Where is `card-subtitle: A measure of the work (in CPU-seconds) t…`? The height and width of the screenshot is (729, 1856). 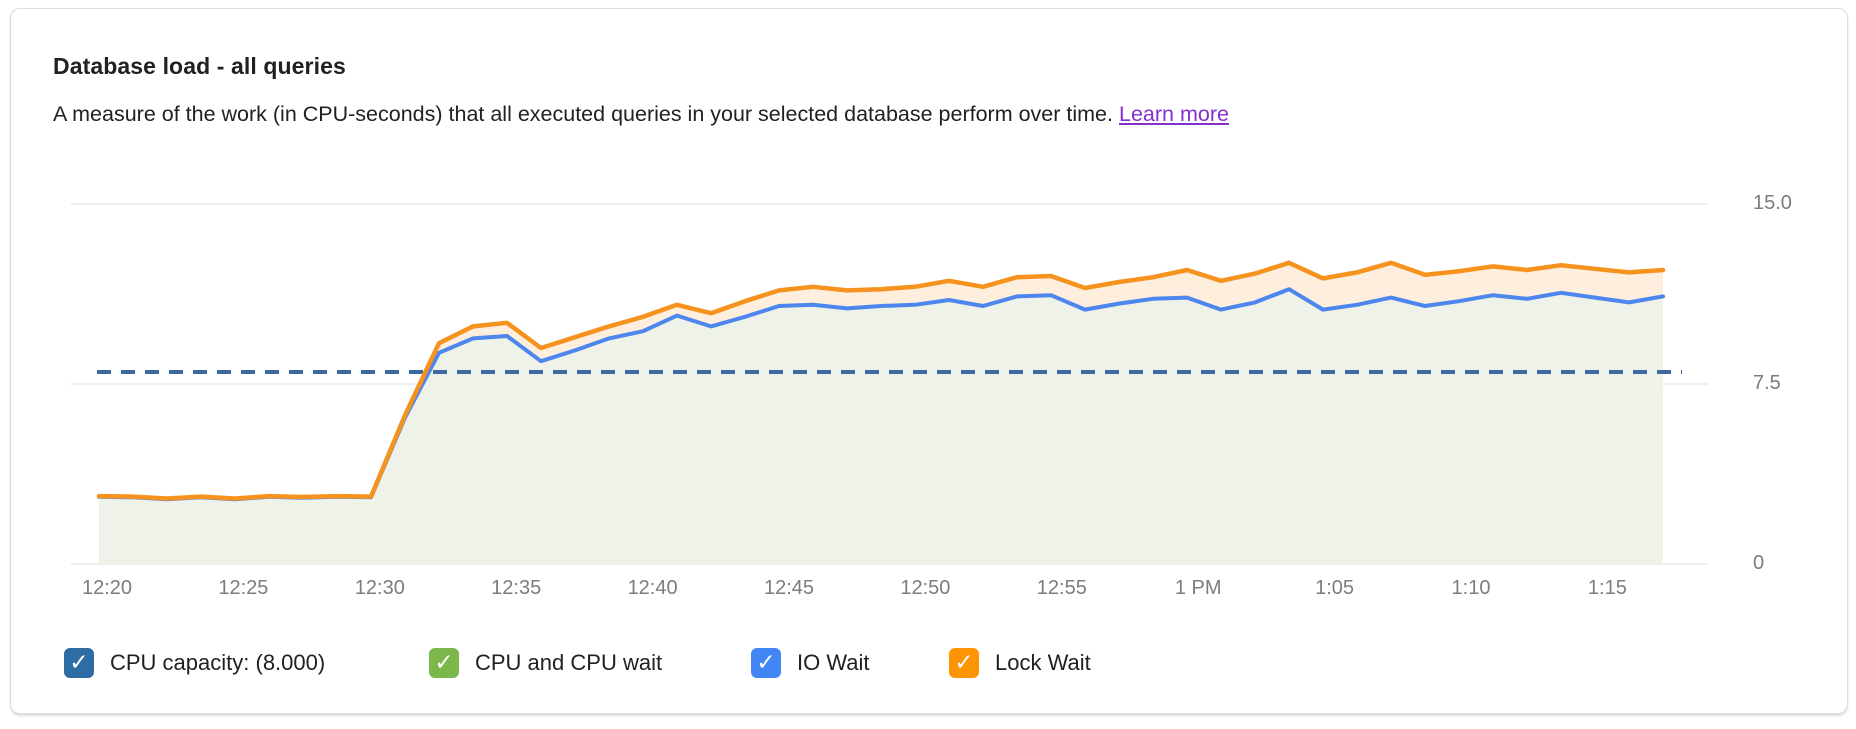
card-subtitle: A measure of the work (in CPU-seconds) t… is located at coordinates (753, 114).